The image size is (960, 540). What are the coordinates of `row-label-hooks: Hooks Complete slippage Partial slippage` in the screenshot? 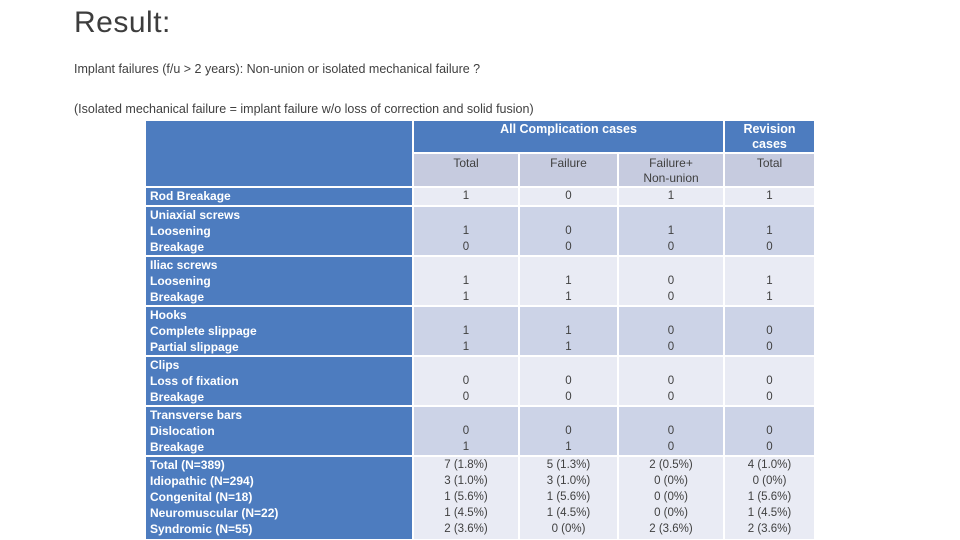 It's located at (279, 331).